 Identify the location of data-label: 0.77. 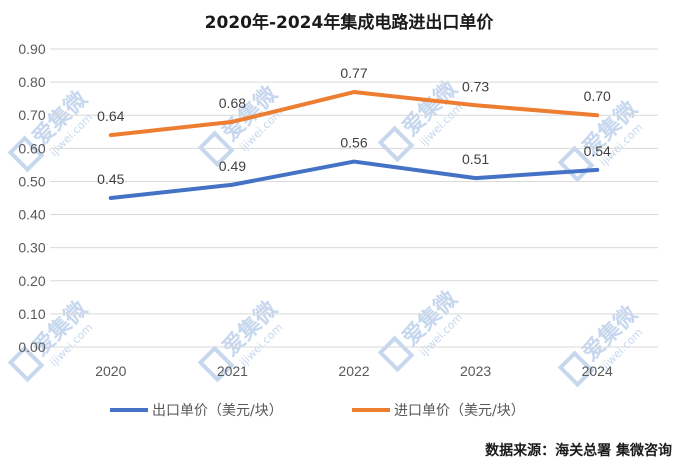
(353, 73).